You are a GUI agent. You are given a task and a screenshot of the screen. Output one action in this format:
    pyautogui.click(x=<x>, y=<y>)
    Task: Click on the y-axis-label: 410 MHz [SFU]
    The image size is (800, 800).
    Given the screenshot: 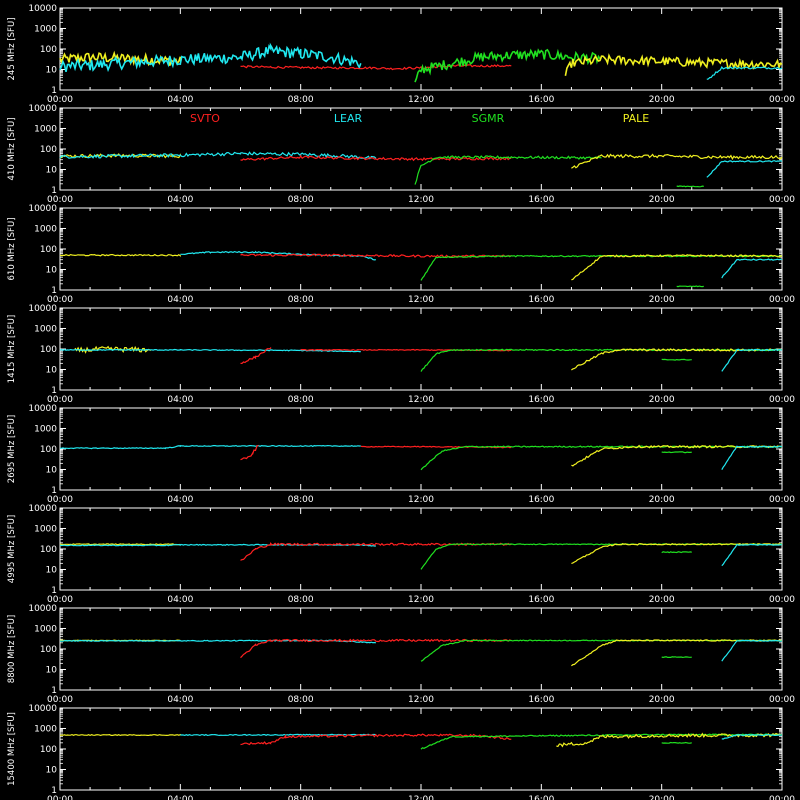 What is the action you would take?
    pyautogui.click(x=12, y=149)
    